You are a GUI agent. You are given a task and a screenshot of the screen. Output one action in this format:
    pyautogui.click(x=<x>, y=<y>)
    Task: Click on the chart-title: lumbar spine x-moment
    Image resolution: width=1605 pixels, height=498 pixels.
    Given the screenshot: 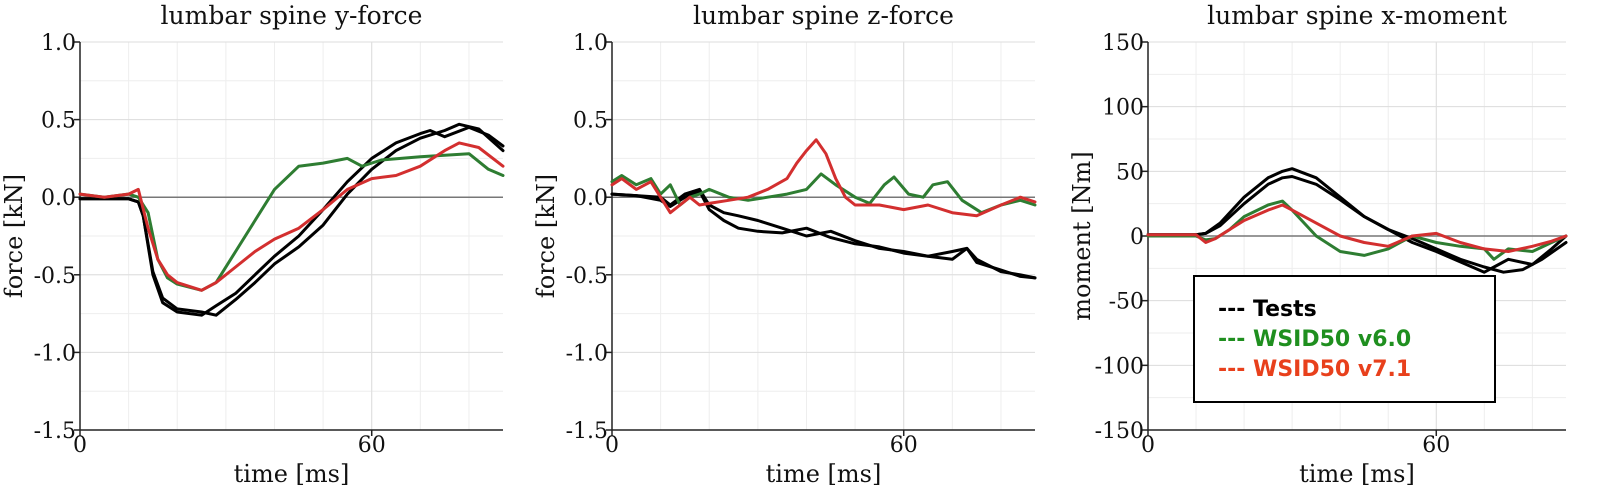 What is the action you would take?
    pyautogui.click(x=1357, y=15)
    